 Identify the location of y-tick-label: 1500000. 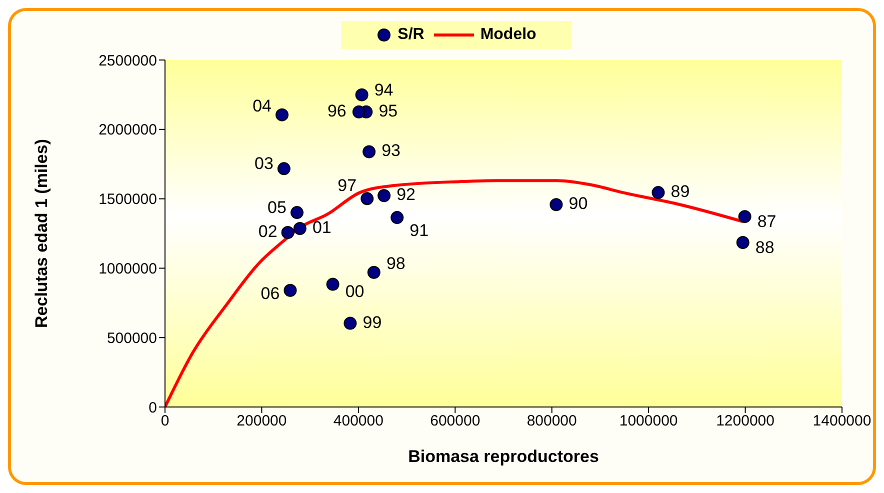
(127, 199).